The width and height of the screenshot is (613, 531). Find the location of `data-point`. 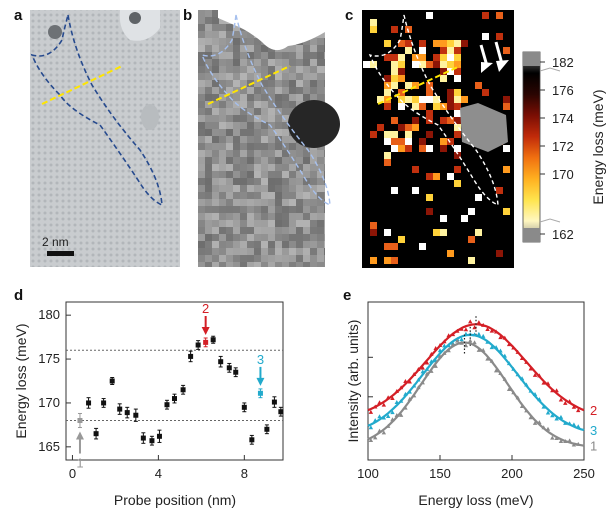

data-point is located at coordinates (198, 345).